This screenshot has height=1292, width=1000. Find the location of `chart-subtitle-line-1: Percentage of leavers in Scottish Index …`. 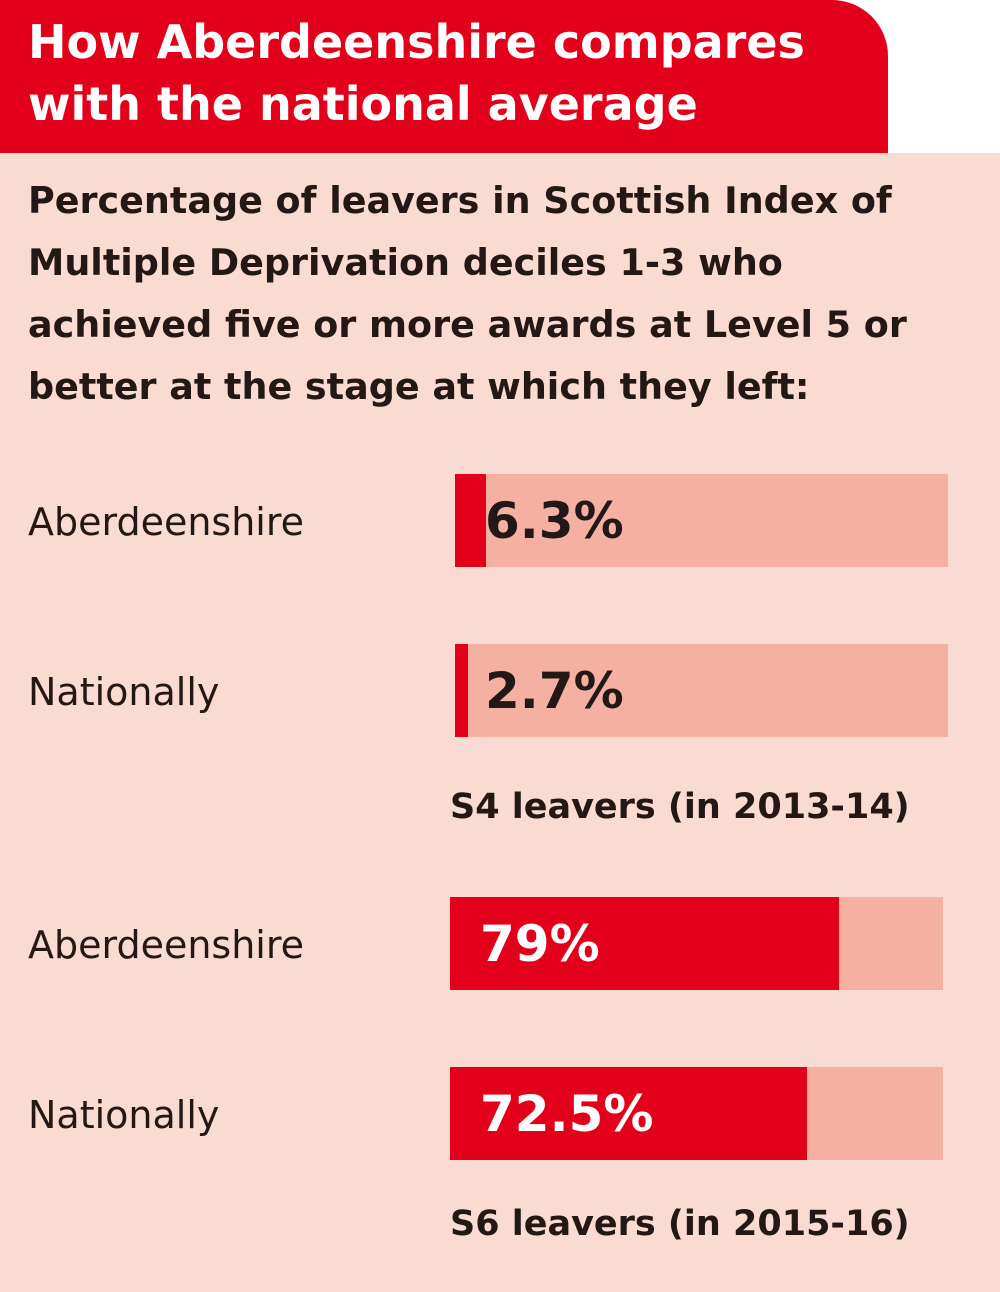

chart-subtitle-line-1: Percentage of leavers in Scottish Index … is located at coordinates (460, 200).